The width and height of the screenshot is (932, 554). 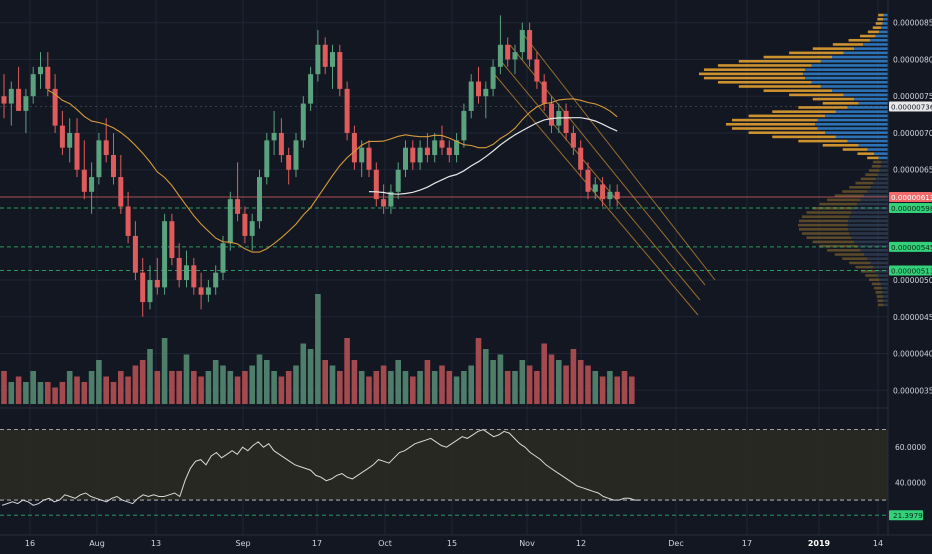 What do you see at coordinates (911, 208) in the screenshot?
I see `price-label-green: 0.00000598` at bounding box center [911, 208].